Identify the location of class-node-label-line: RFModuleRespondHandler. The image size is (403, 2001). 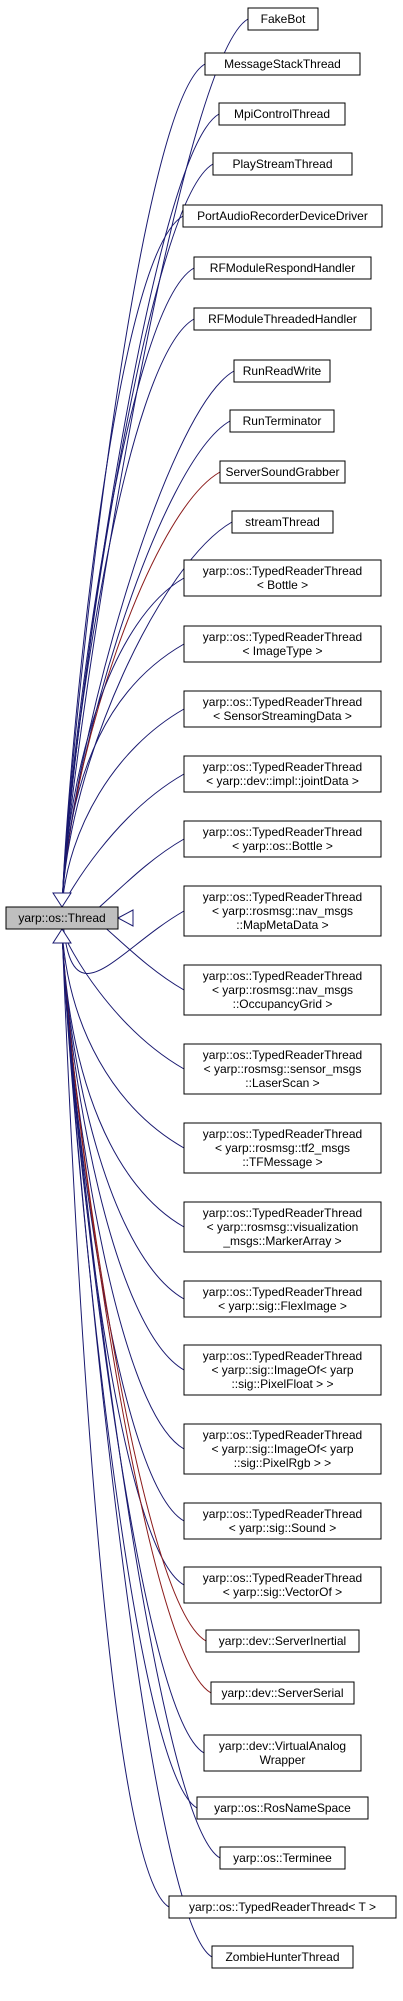
(282, 268).